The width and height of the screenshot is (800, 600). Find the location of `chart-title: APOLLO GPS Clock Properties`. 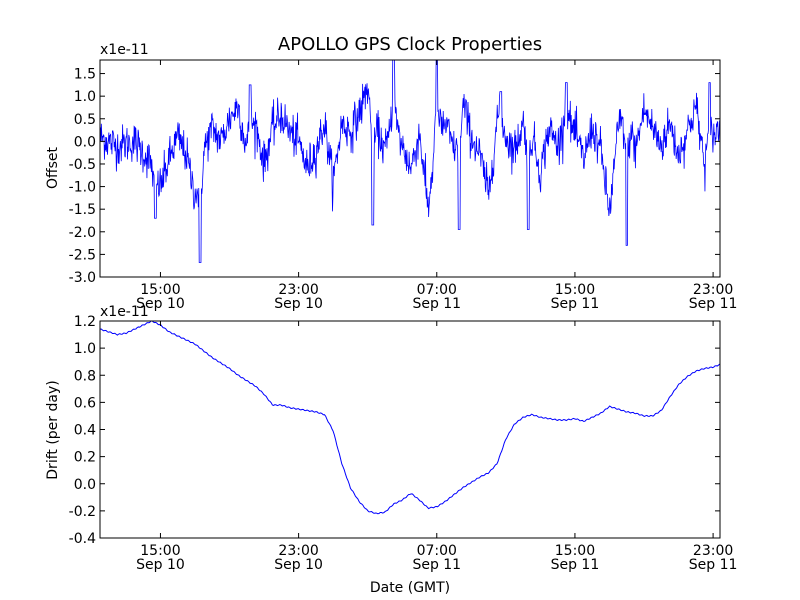

chart-title: APOLLO GPS Clock Properties is located at coordinates (410, 44).